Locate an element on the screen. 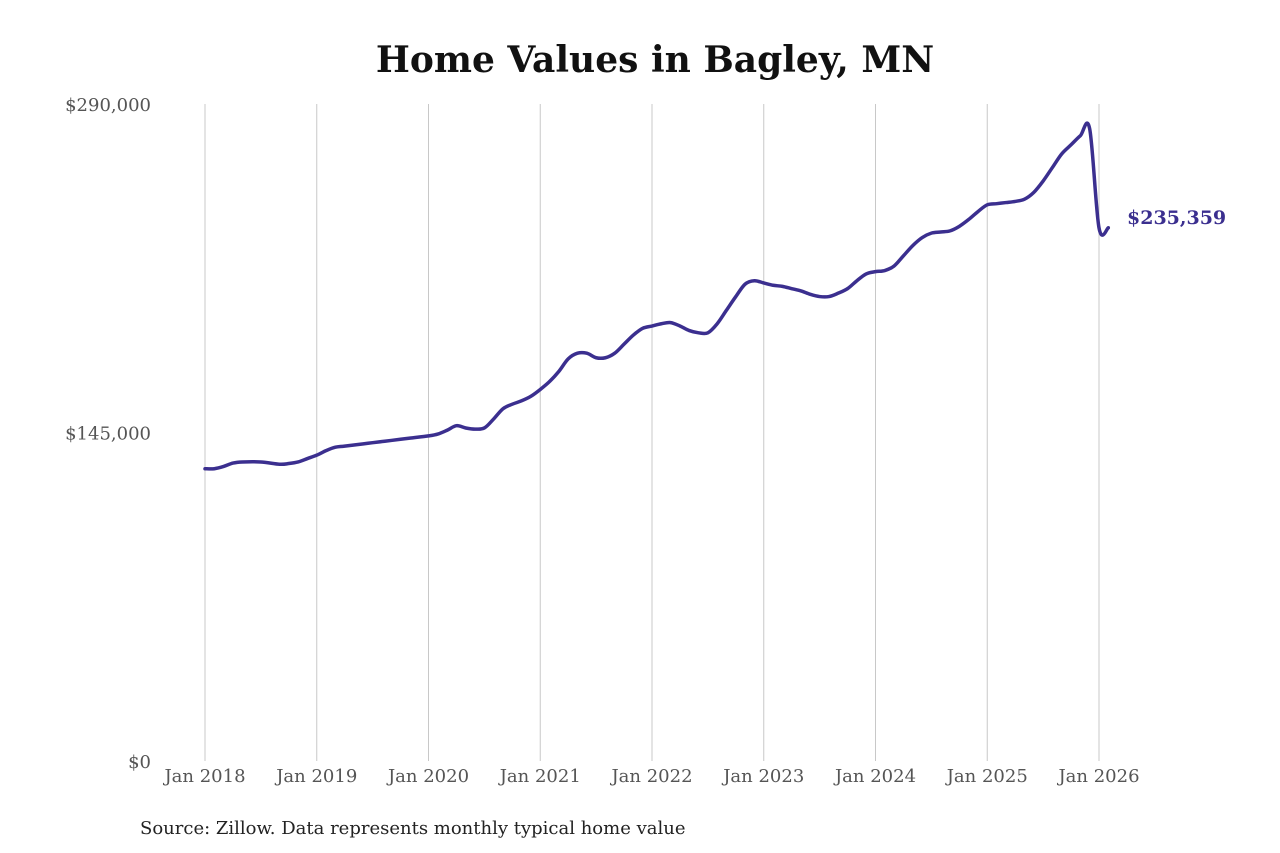  y-tick-label: $0 is located at coordinates (139, 762).